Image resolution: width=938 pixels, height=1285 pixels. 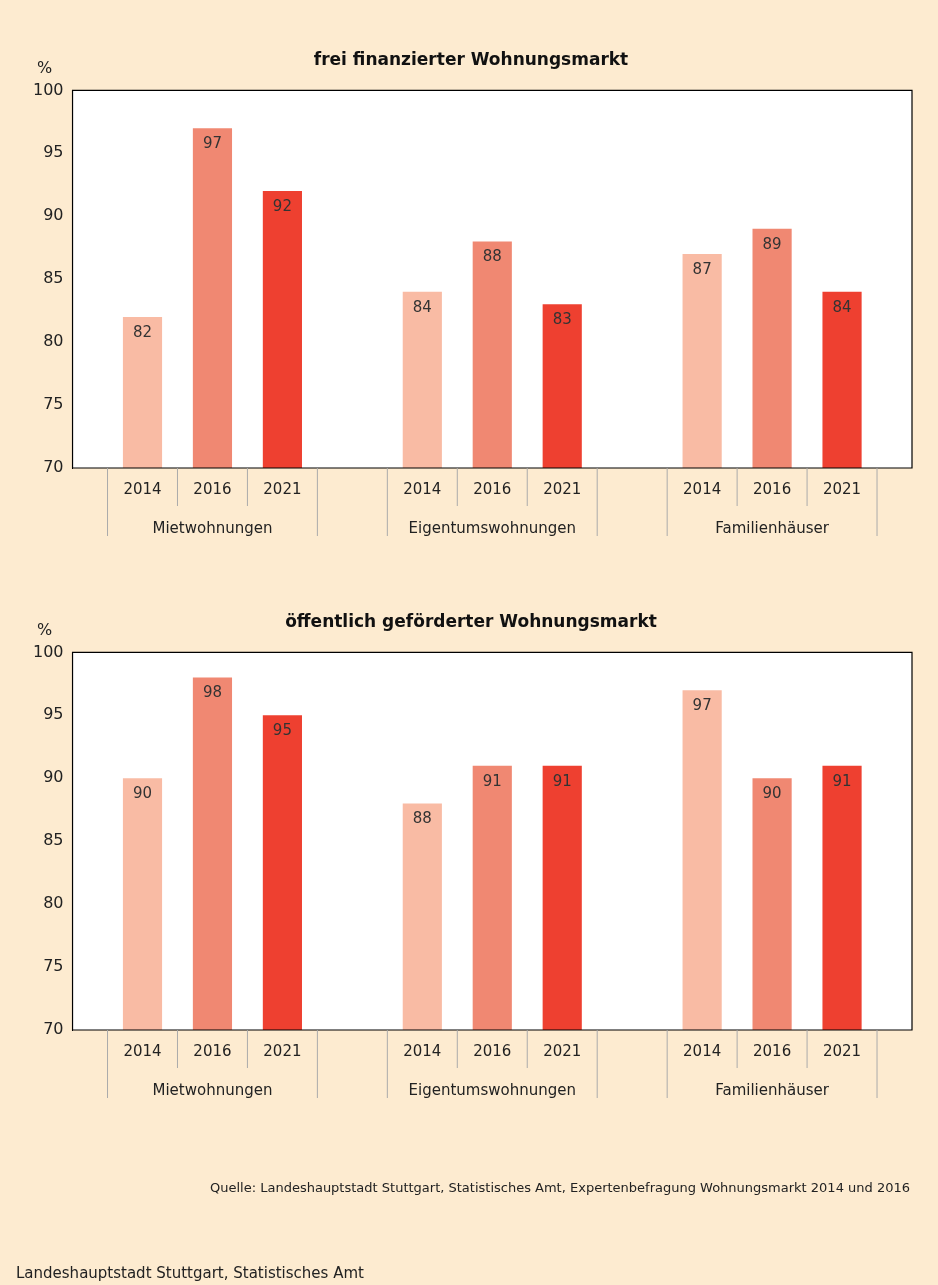 What do you see at coordinates (471, 620) in the screenshot?
I see `chart-title: öffentlich geförderter Wohnungsmarkt` at bounding box center [471, 620].